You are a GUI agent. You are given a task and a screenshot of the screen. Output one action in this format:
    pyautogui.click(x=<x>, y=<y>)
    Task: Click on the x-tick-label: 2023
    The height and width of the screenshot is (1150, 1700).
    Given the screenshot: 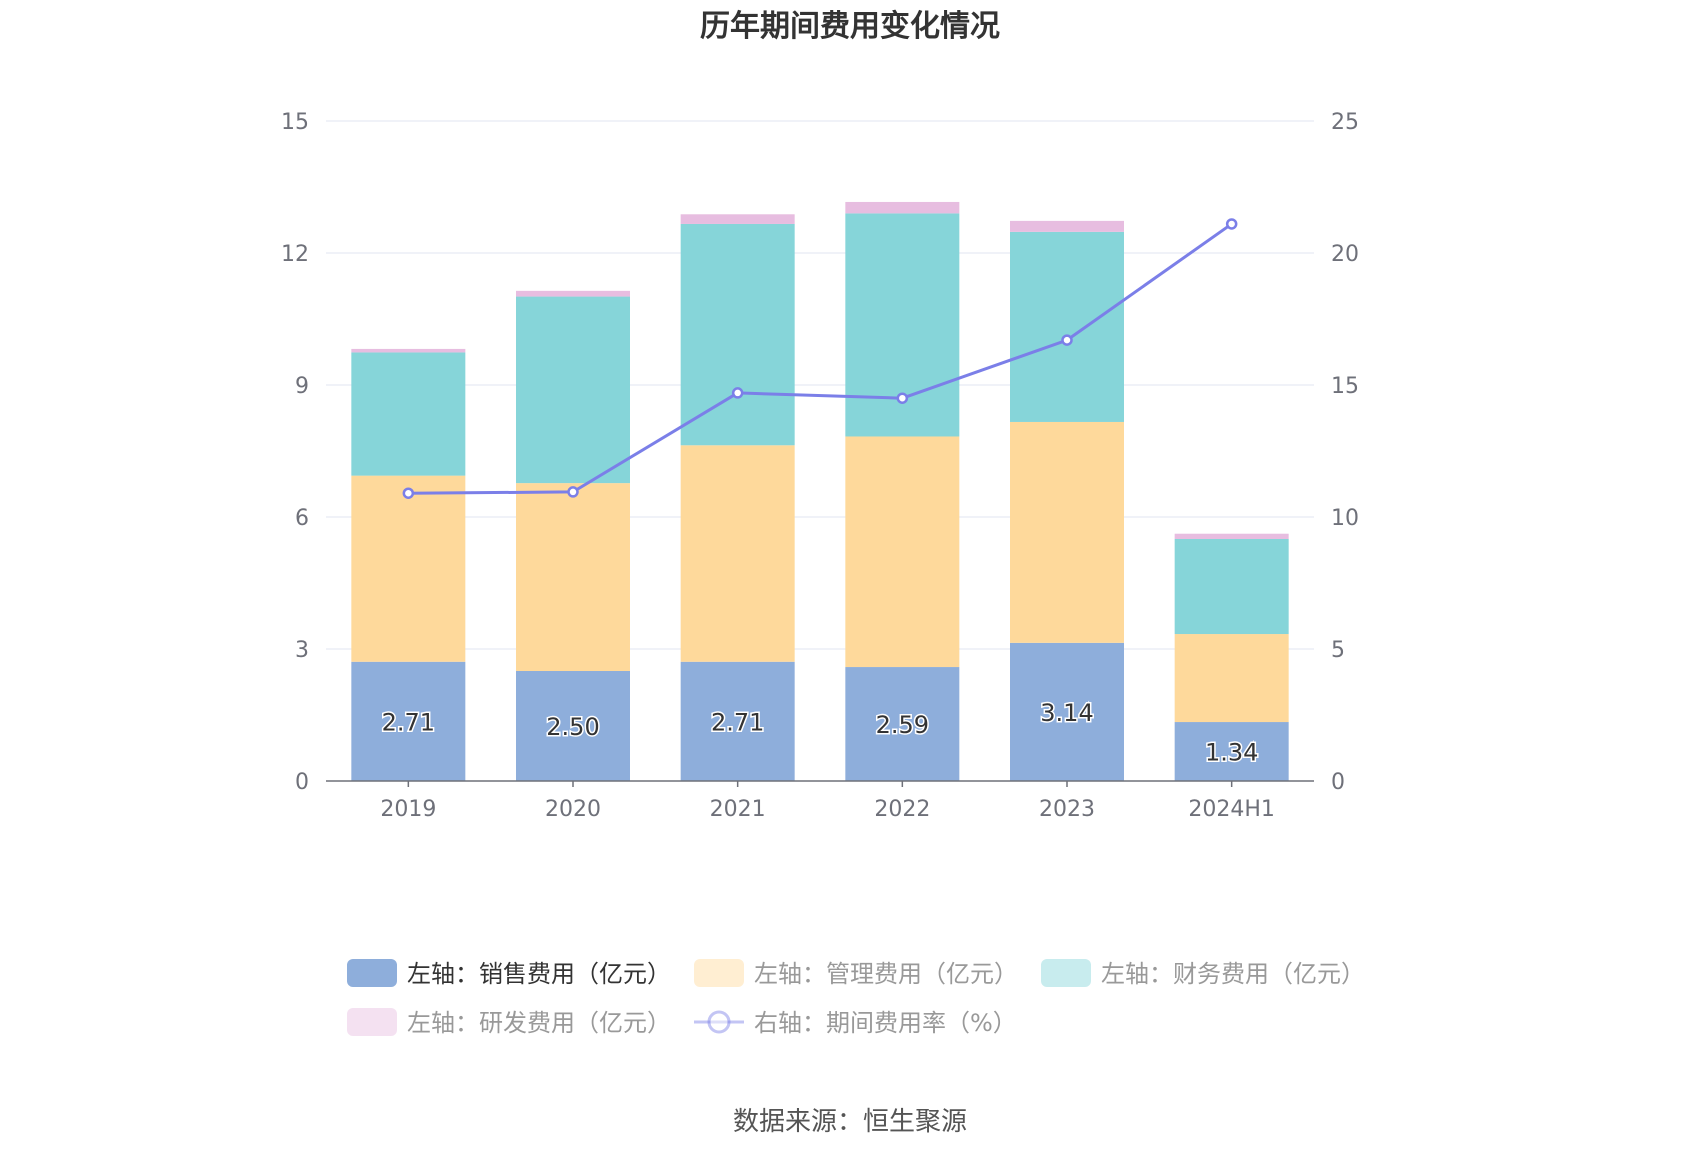 What is the action you would take?
    pyautogui.click(x=1067, y=809)
    